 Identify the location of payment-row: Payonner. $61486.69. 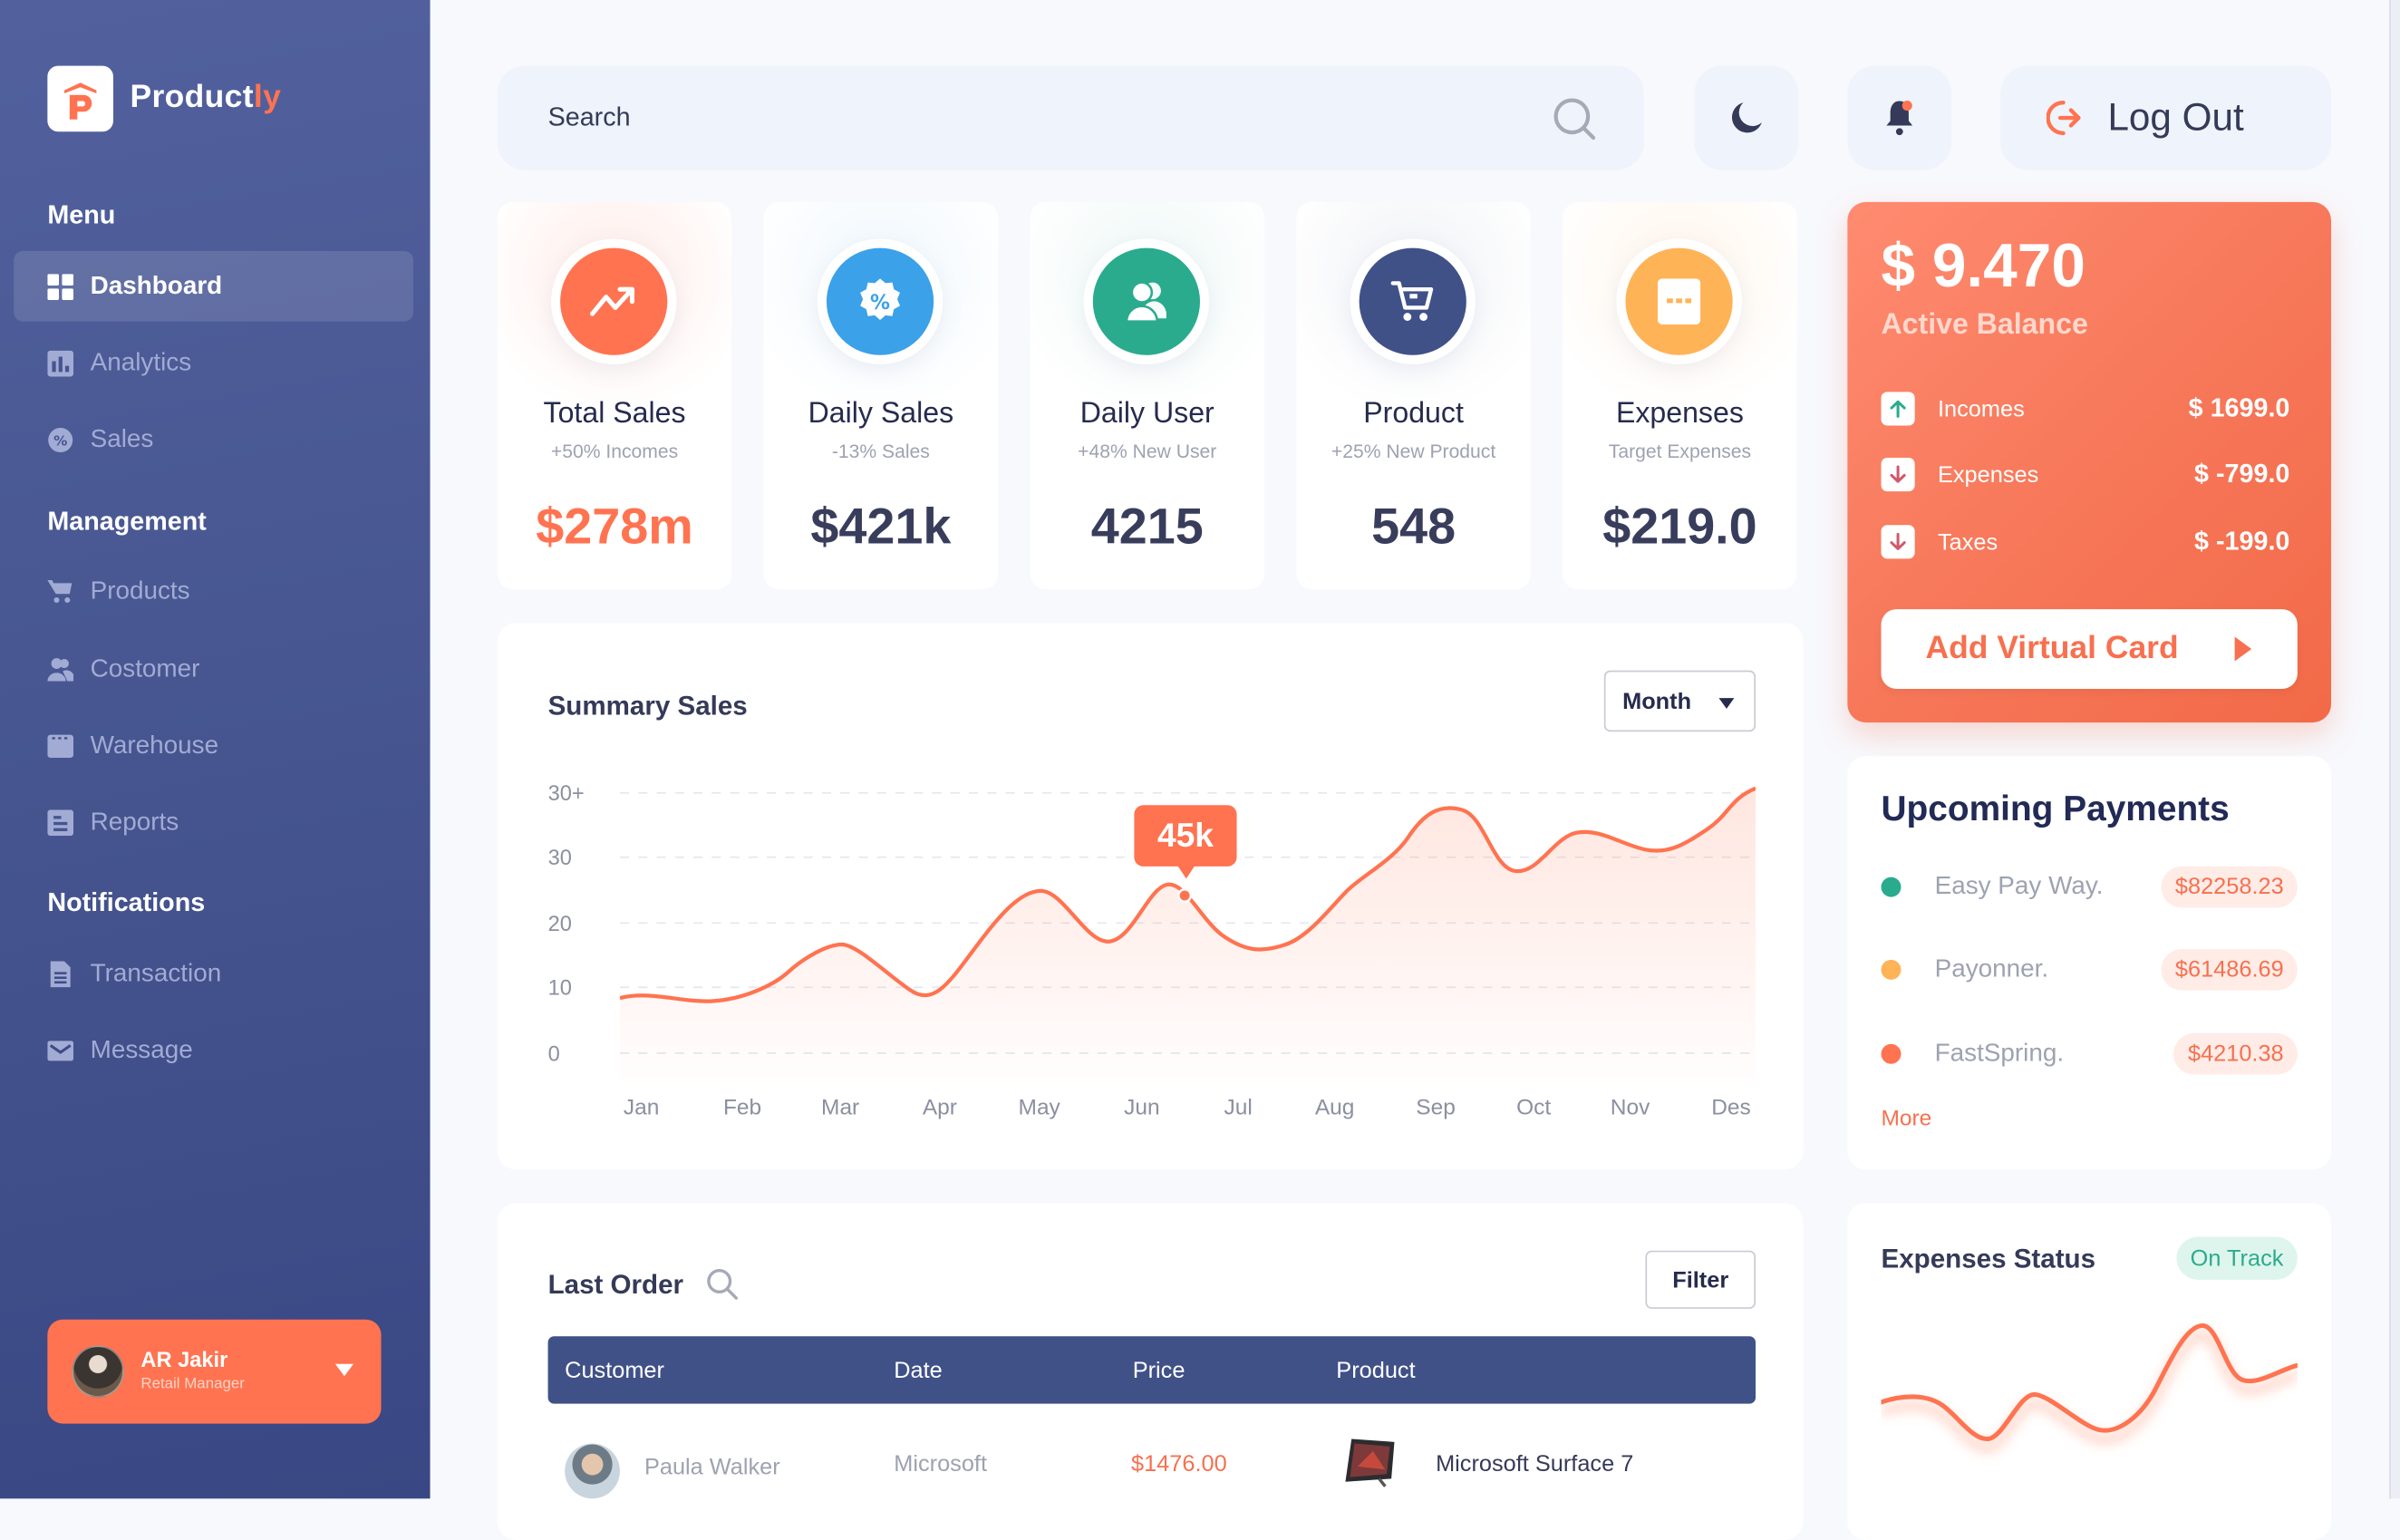
(2089, 968).